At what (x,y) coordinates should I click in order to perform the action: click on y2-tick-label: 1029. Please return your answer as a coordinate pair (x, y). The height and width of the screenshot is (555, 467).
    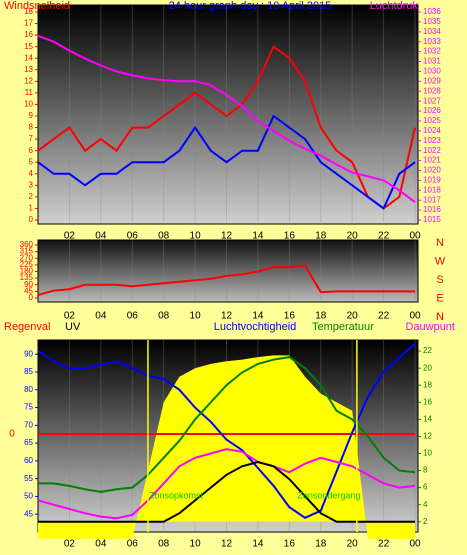
    Looking at the image, I should click on (432, 80).